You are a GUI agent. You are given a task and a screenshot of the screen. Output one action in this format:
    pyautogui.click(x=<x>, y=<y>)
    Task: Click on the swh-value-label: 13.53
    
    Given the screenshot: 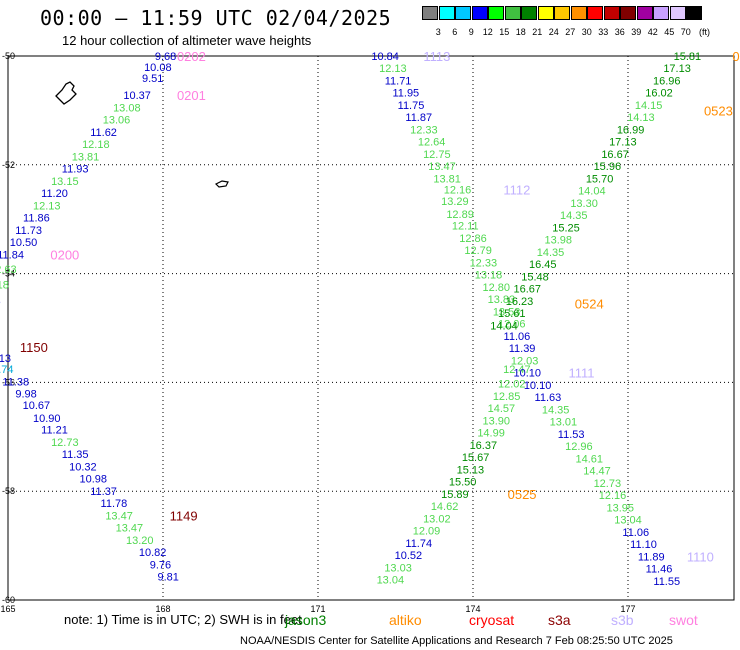 What is the action you would take?
    pyautogui.click(x=507, y=313)
    